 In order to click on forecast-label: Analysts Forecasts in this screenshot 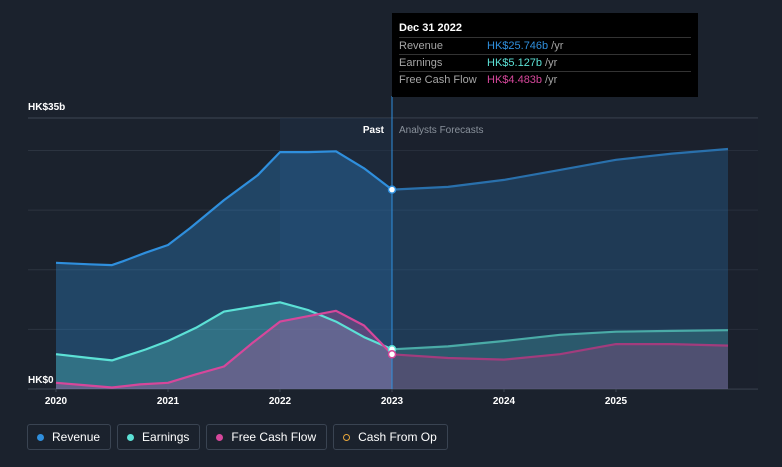, I will do `click(441, 130)`.